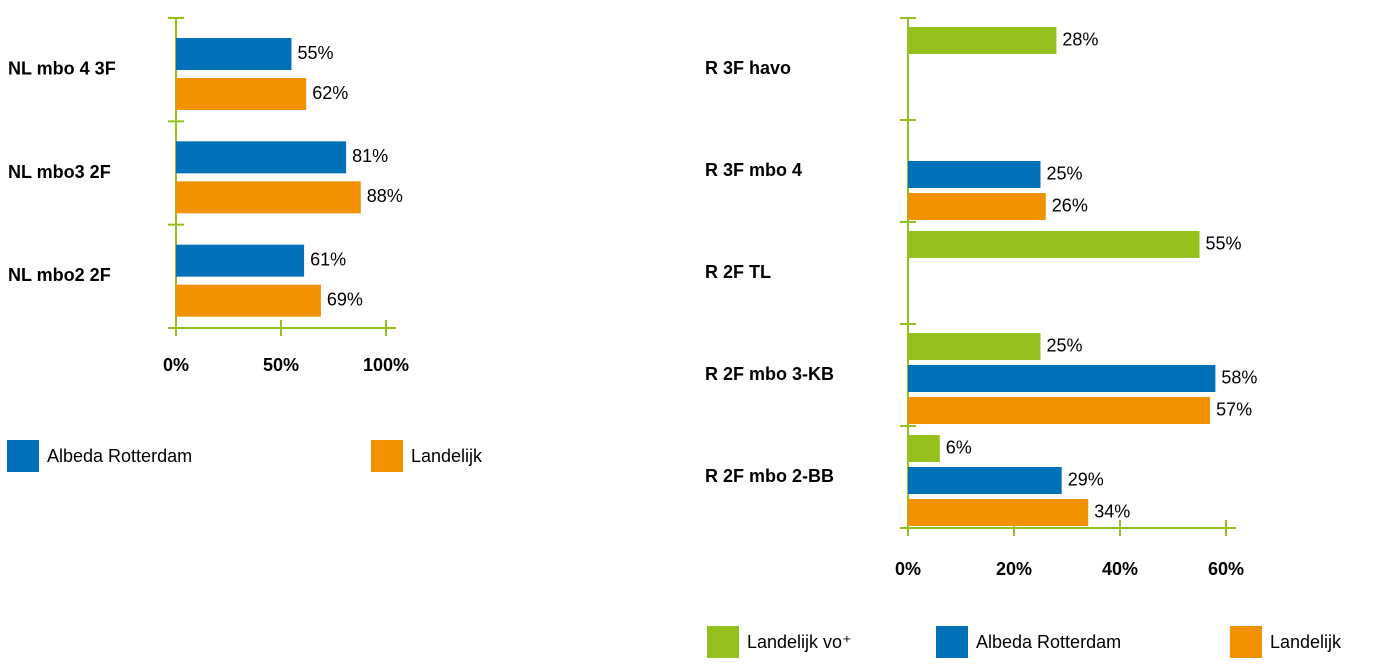 The image size is (1383, 672). What do you see at coordinates (1239, 377) in the screenshot?
I see `value-label: 58%` at bounding box center [1239, 377].